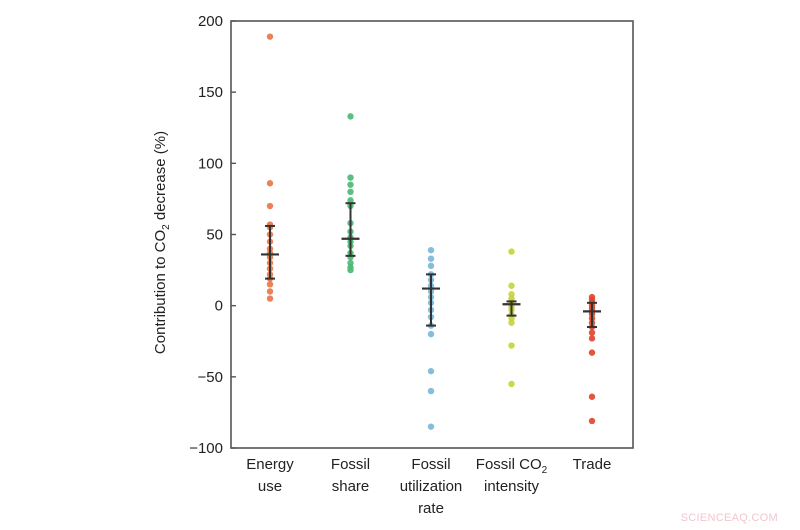 This screenshot has height=530, width=800. I want to click on series-fossil-utilization-rate, so click(431, 338).